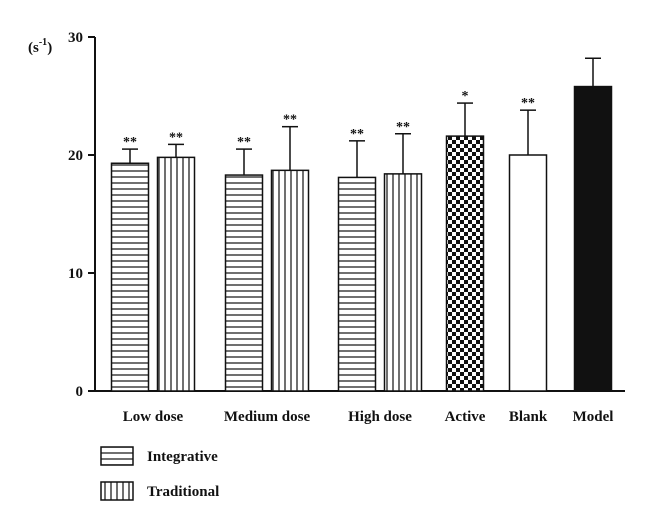  What do you see at coordinates (117, 456) in the screenshot?
I see `legend-swatch-integrative` at bounding box center [117, 456].